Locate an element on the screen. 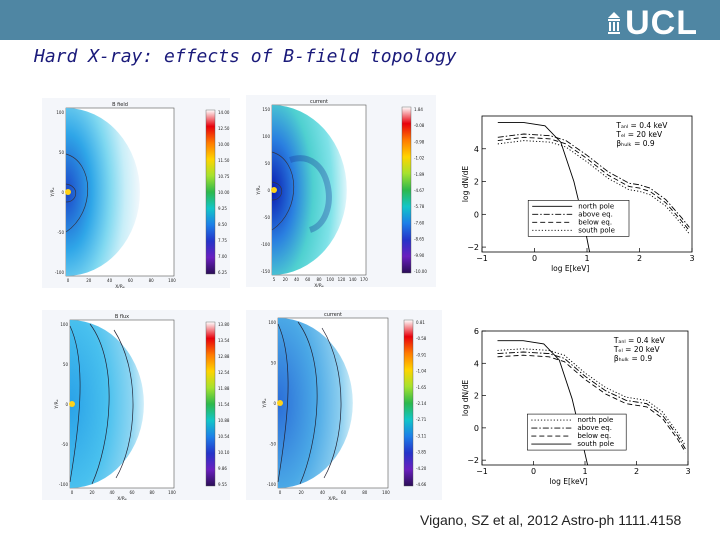 The width and height of the screenshot is (720, 540). x-tick-label: 80 is located at coordinates (365, 492).